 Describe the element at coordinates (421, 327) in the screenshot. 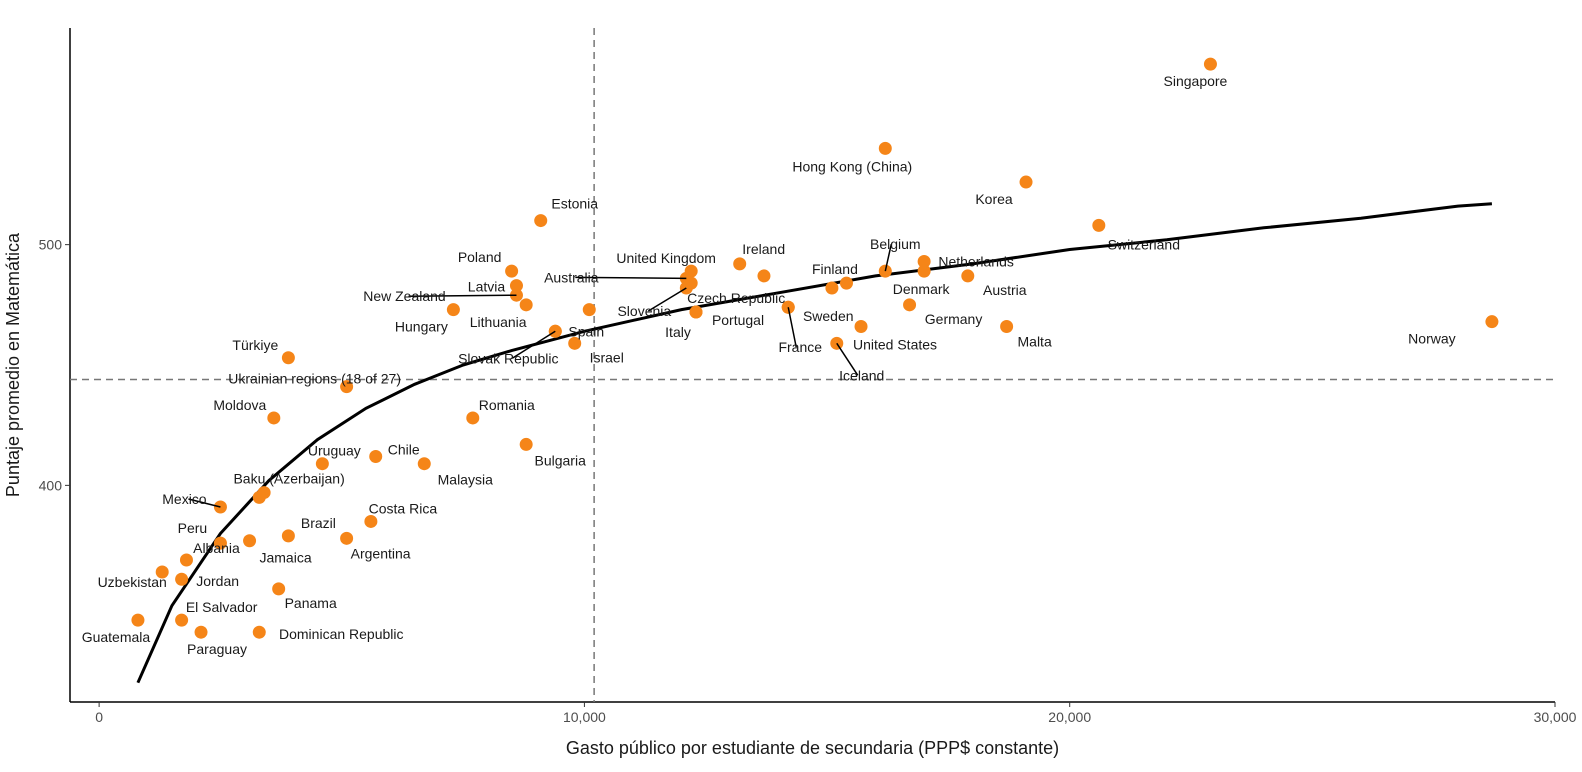

I see `point-label: Hungary` at that location.